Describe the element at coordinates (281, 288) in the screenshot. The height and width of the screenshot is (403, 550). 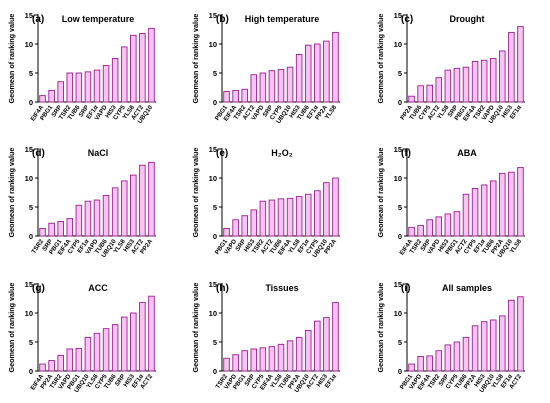
I see `chart-title: Tissues` at that location.